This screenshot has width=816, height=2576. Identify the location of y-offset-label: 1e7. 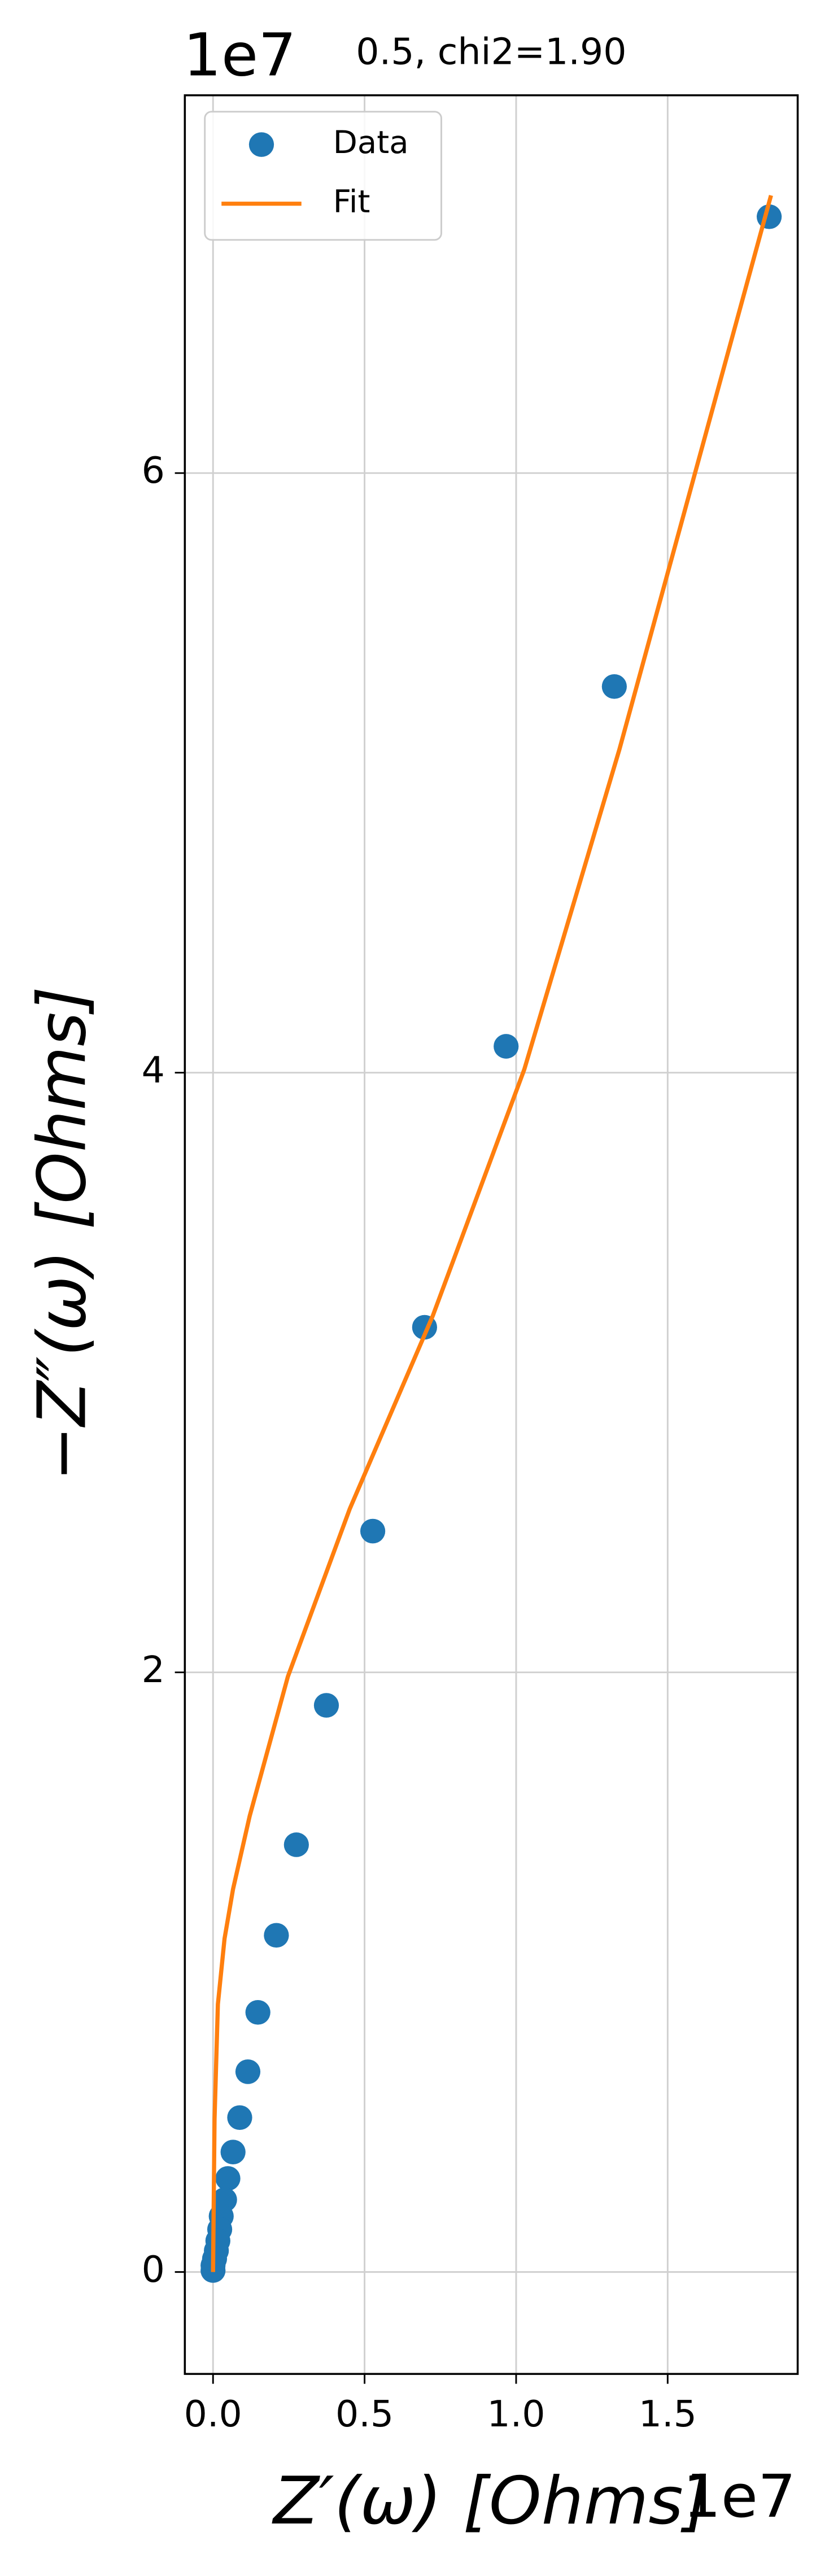
(239, 55).